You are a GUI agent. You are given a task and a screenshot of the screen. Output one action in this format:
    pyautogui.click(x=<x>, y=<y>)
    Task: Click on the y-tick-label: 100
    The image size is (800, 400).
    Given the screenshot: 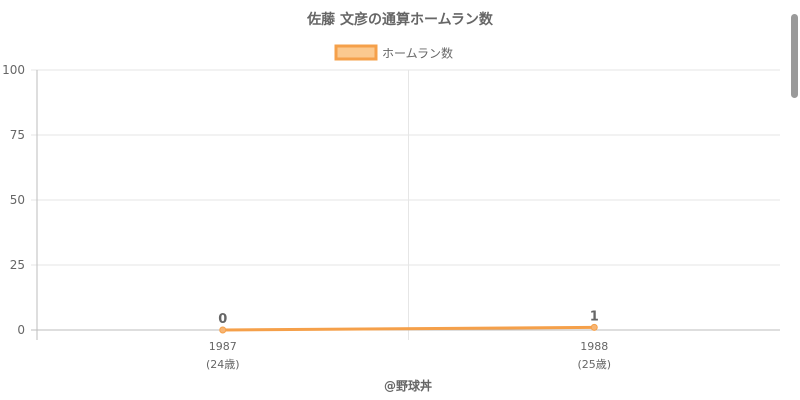 What is the action you would take?
    pyautogui.click(x=13, y=70)
    